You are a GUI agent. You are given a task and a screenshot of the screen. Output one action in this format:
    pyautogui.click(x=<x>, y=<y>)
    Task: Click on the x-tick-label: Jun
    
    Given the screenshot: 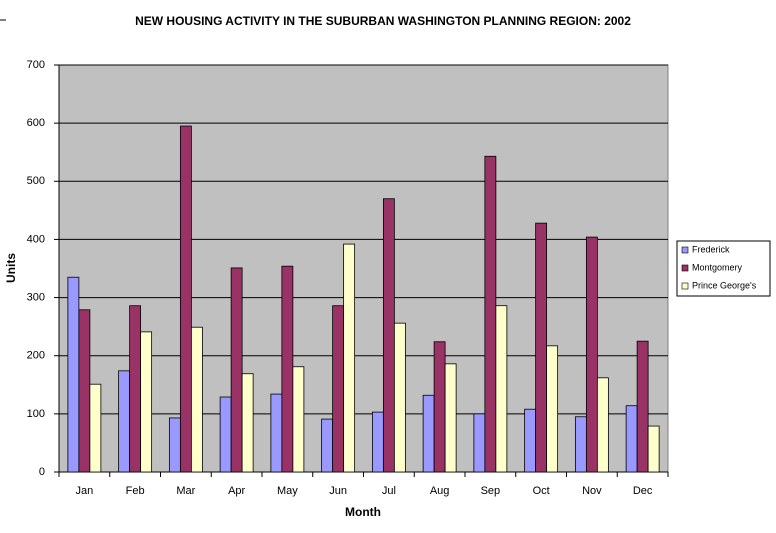 What is the action you would take?
    pyautogui.click(x=338, y=491)
    